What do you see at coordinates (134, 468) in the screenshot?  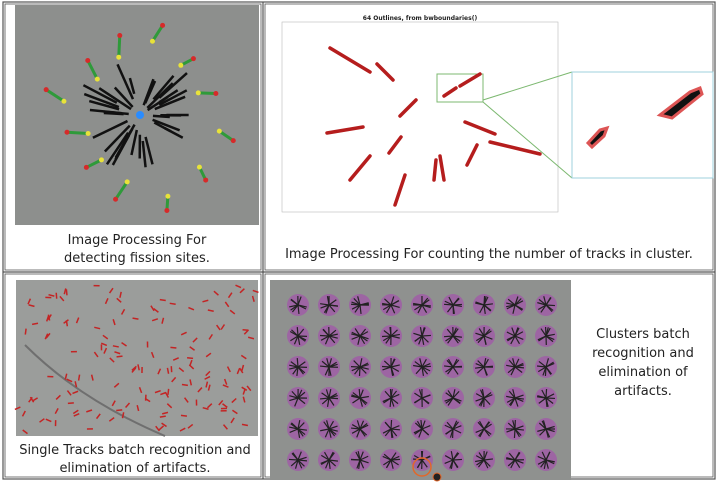 I see `caption: elimination of artifacts.` at bounding box center [134, 468].